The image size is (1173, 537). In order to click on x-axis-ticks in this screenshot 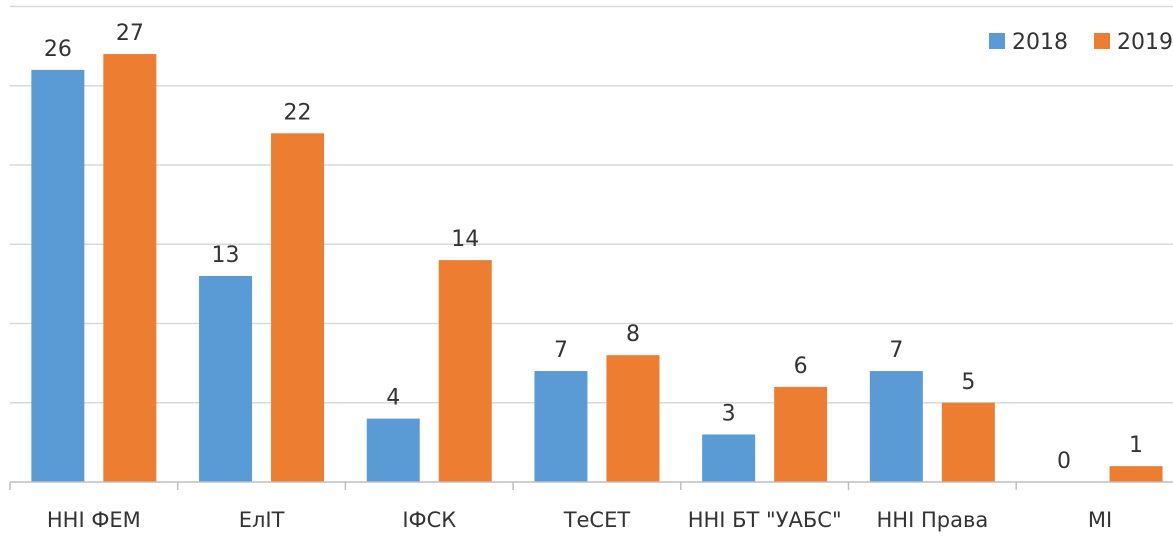, I will do `click(513, 486)`.